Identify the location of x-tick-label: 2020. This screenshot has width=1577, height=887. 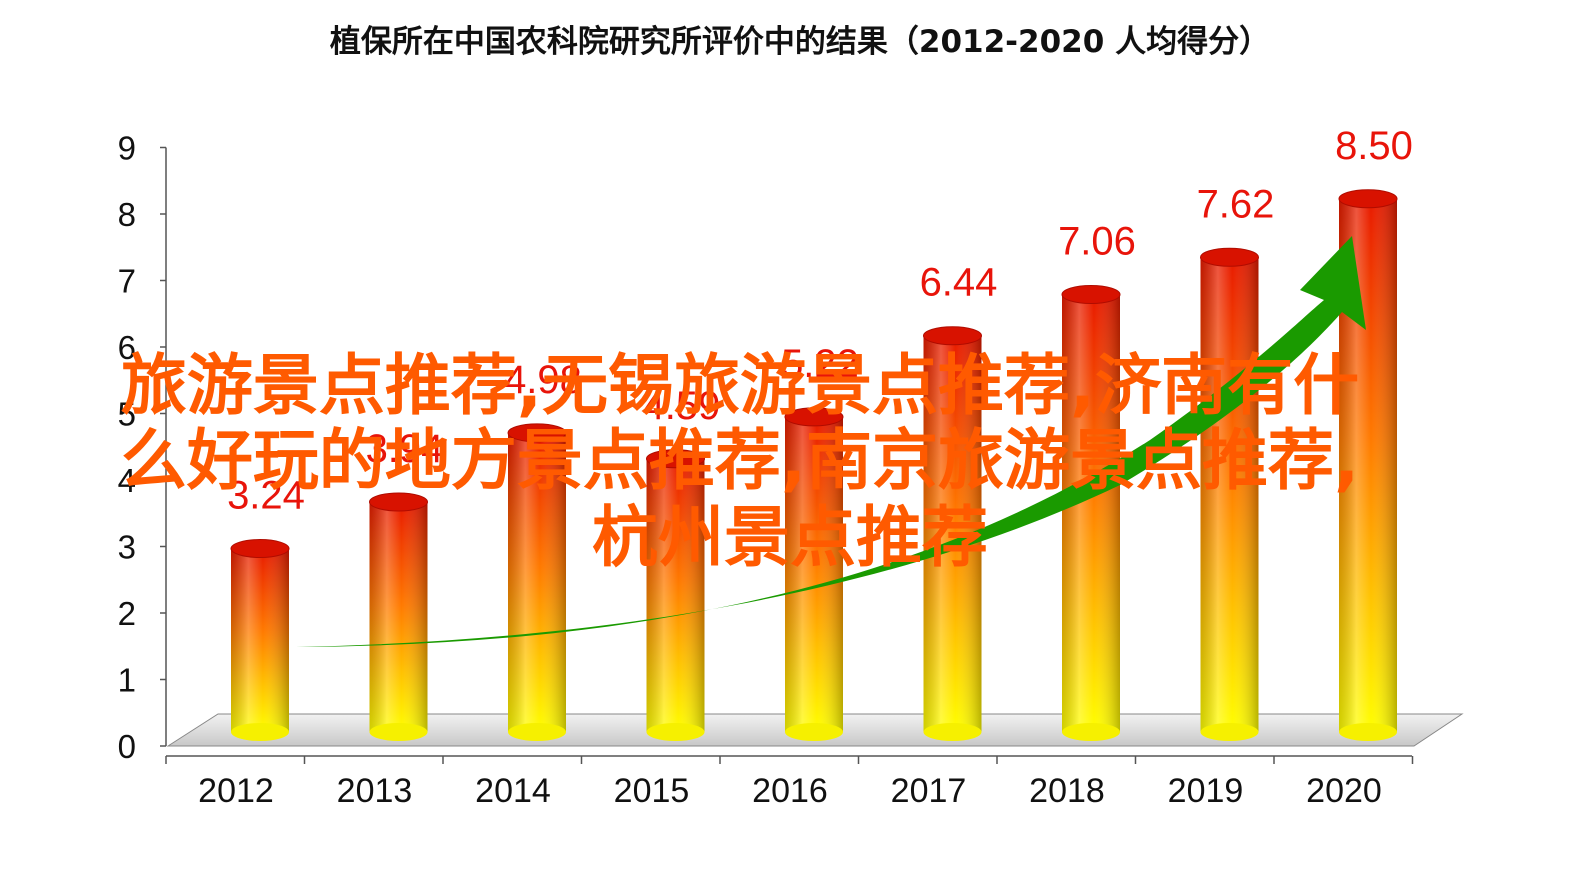
(1344, 791).